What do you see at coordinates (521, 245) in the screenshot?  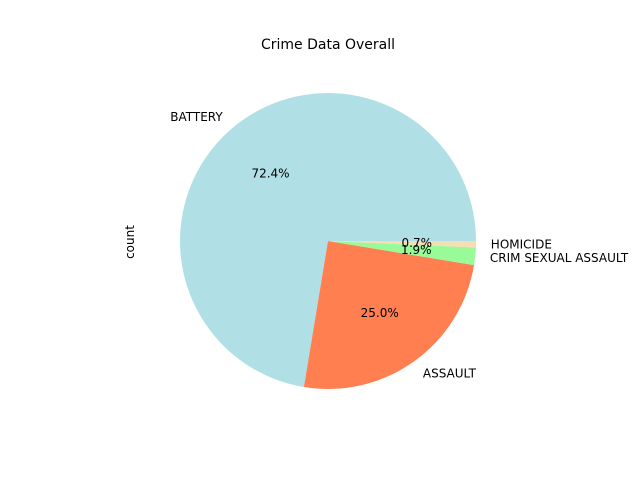 I see `slice-label-homicide: HOMICIDE` at bounding box center [521, 245].